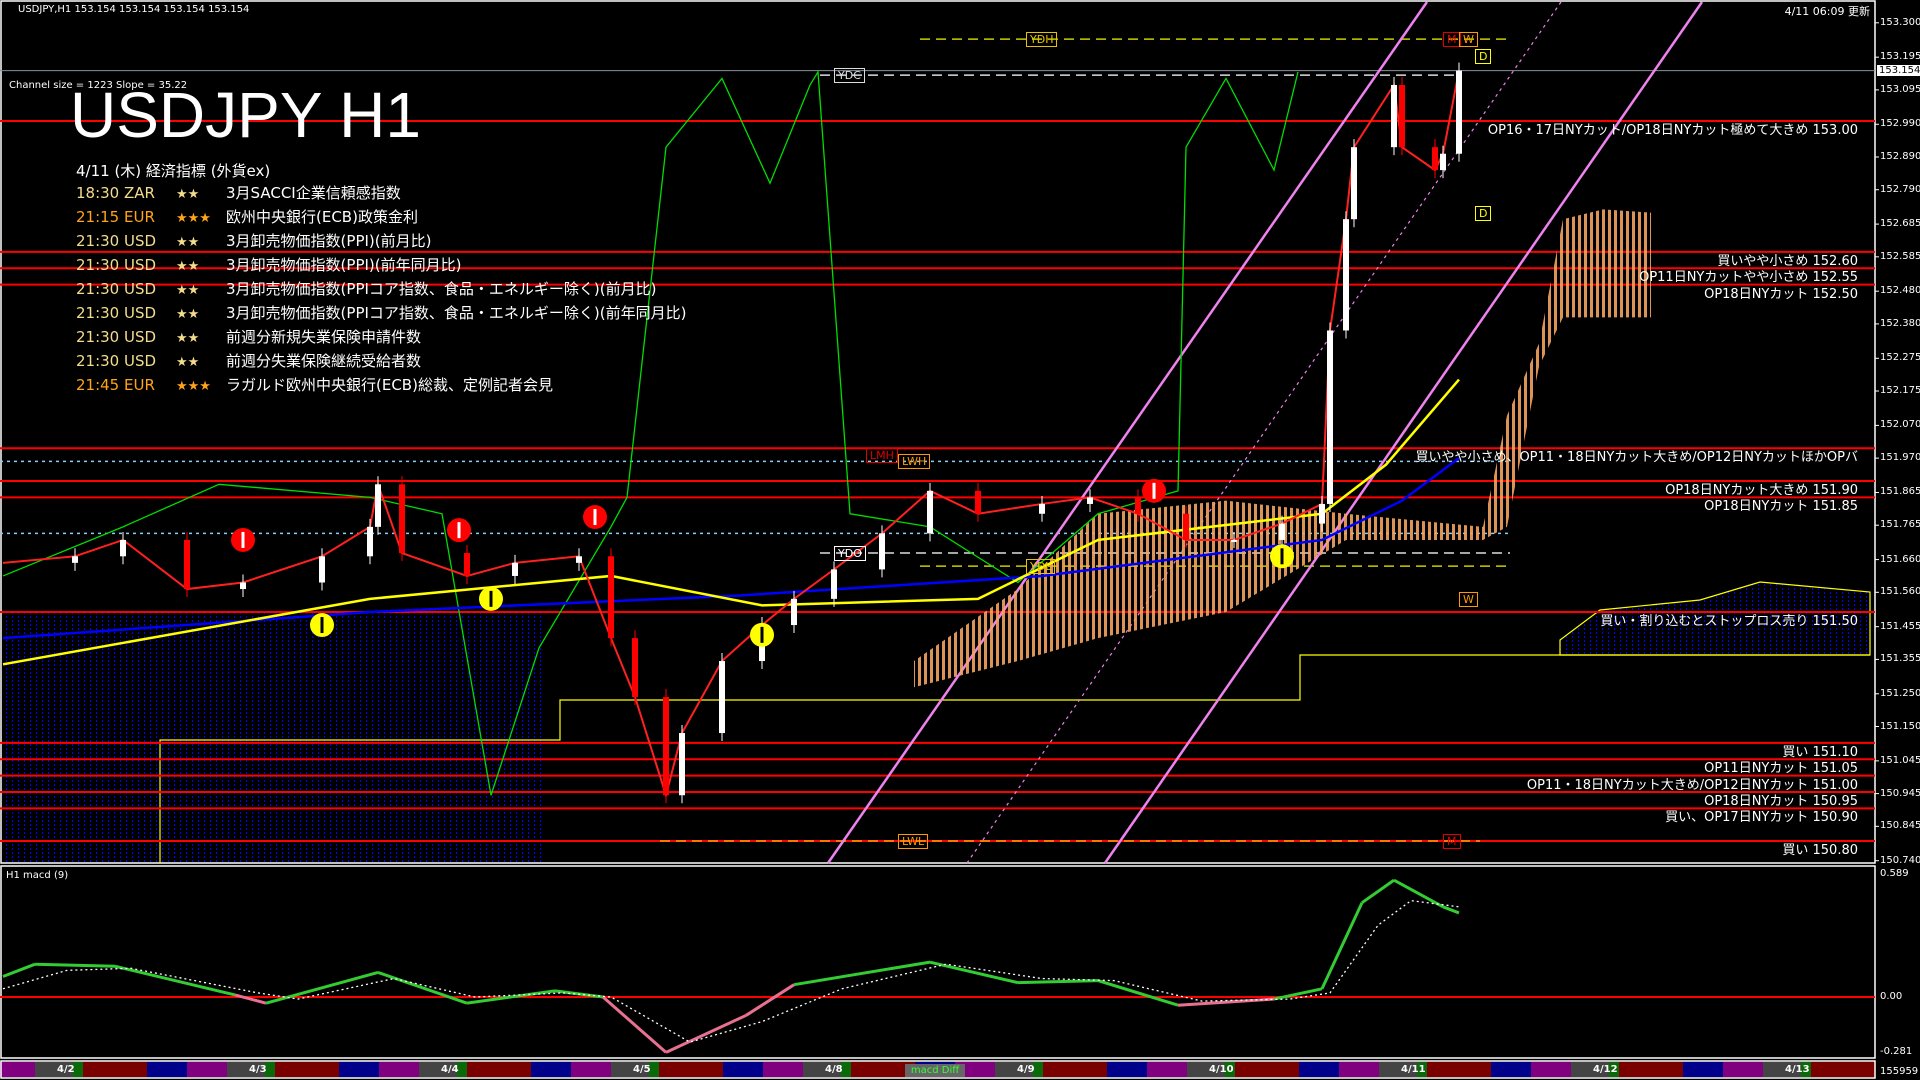  I want to click on tag-lwh: LWH, so click(914, 462).